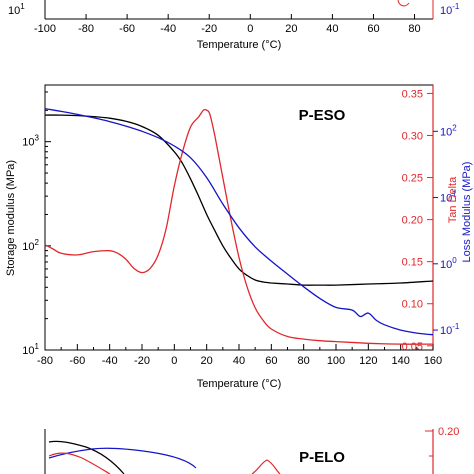 The height and width of the screenshot is (474, 474). Describe the element at coordinates (400, 361) in the screenshot. I see `x-tick-label: 140` at that location.